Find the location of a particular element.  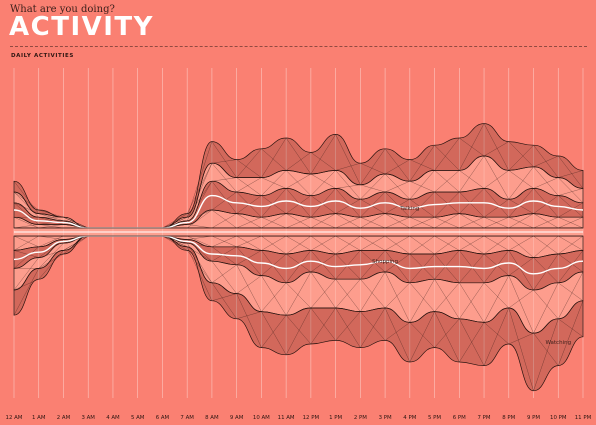

x-tick-label: 10 AM is located at coordinates (261, 418).